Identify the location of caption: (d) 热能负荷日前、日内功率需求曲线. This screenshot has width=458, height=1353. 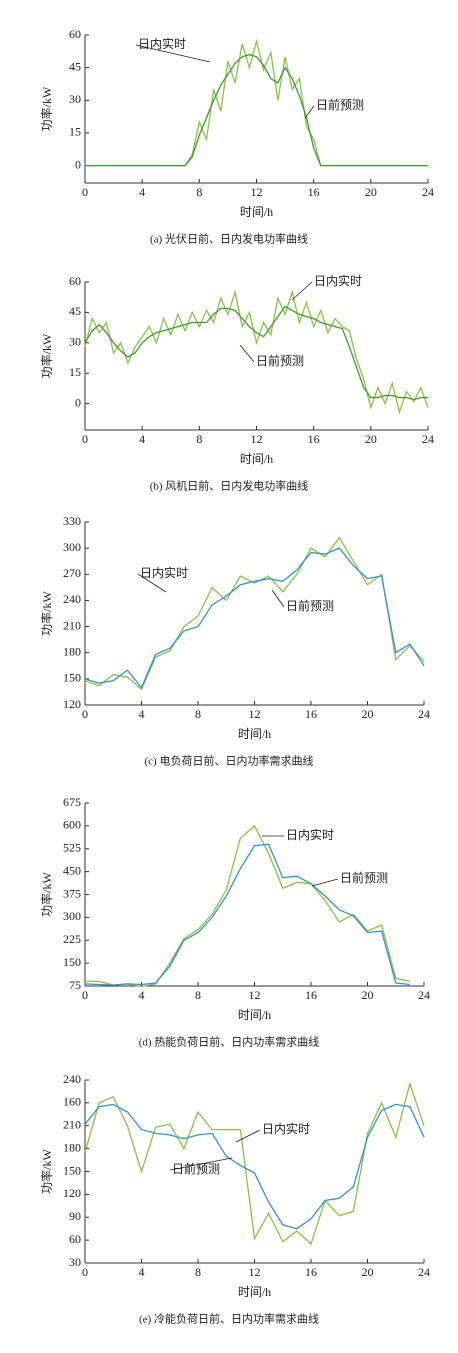
(229, 1042).